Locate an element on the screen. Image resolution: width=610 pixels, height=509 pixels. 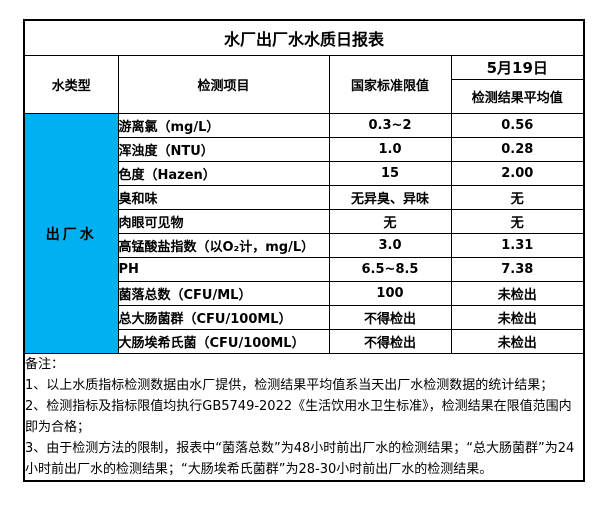
limit-cell: 3.0 is located at coordinates (390, 245).